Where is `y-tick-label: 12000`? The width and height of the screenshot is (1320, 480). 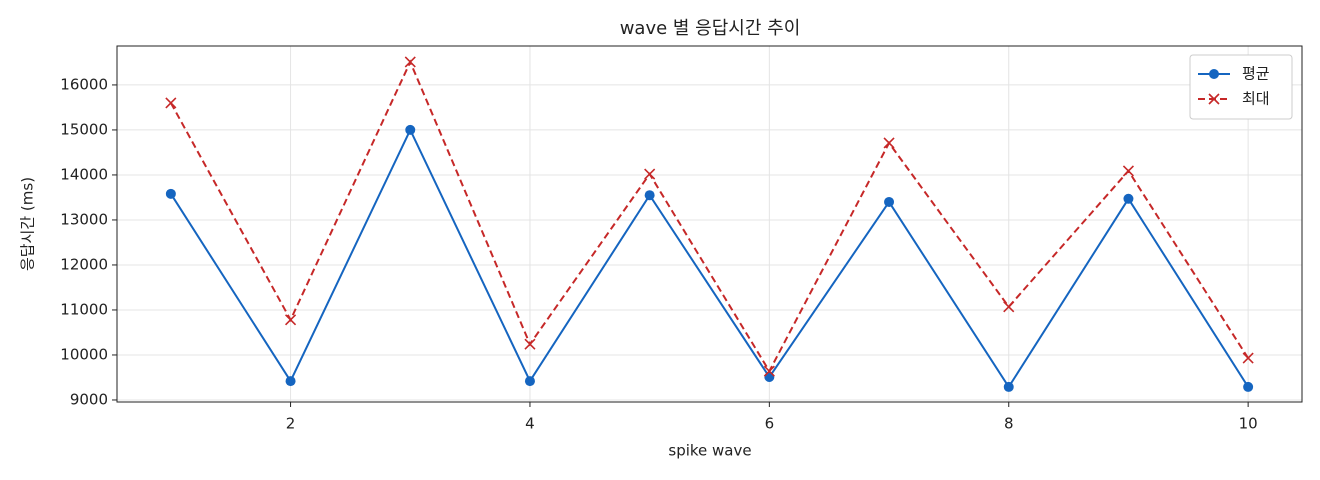 y-tick-label: 12000 is located at coordinates (84, 264).